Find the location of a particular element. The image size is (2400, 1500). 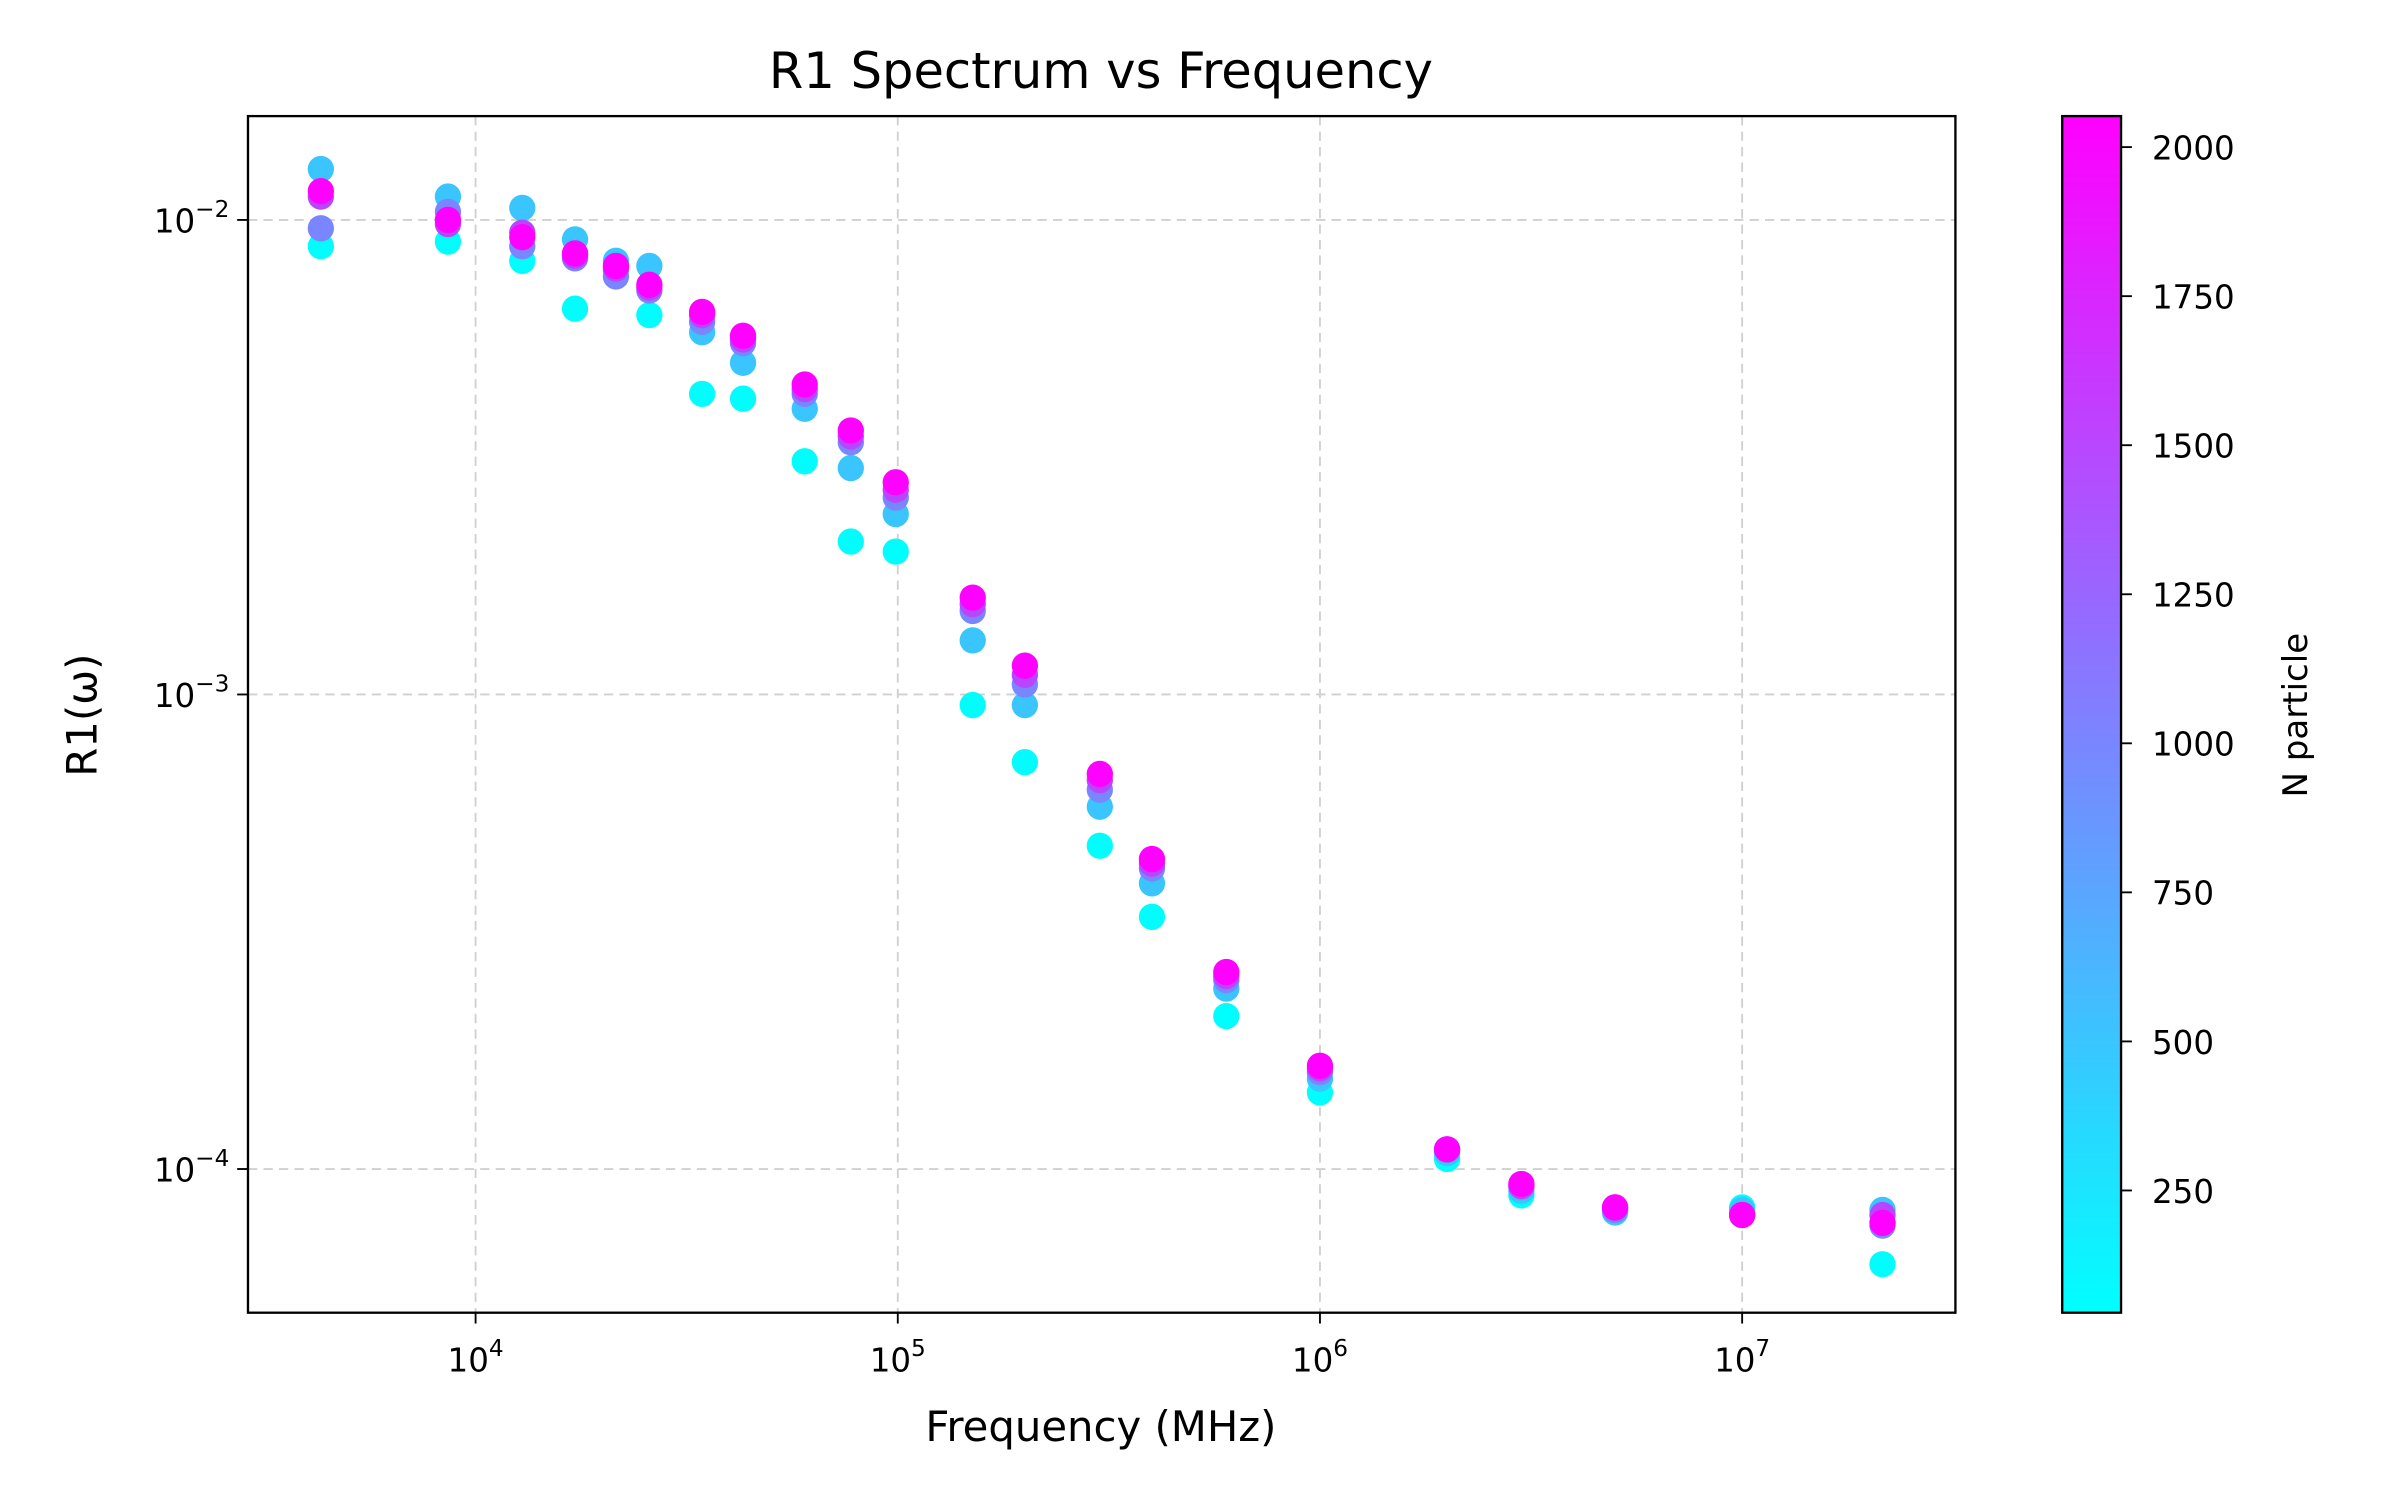

y-tick-label: 10⁻³ is located at coordinates (192, 692).